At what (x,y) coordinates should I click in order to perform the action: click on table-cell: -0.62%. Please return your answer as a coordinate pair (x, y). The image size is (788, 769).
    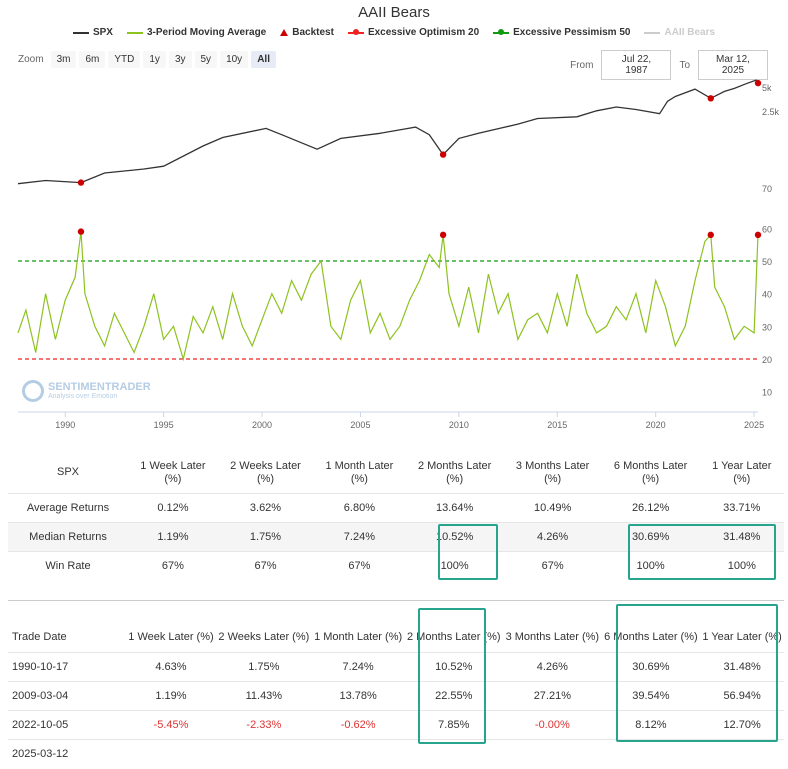
    Looking at the image, I should click on (358, 725).